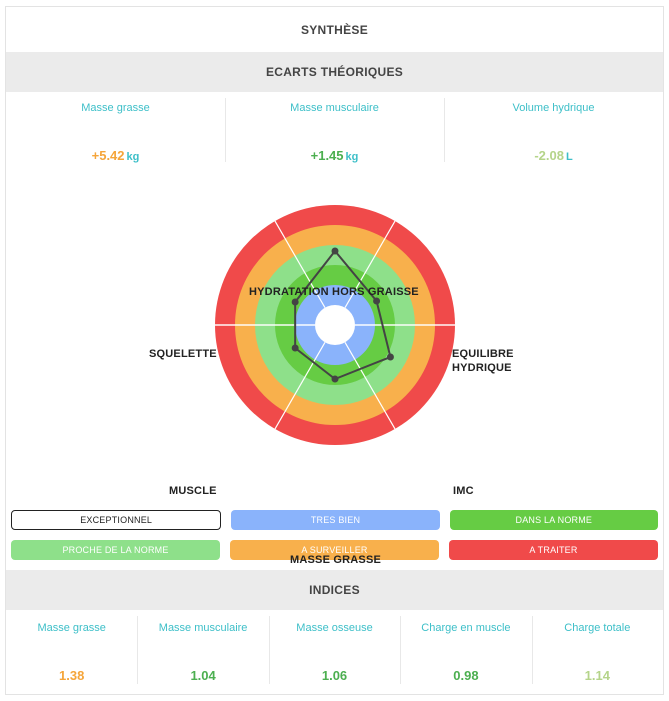 The width and height of the screenshot is (669, 701). Describe the element at coordinates (334, 72) in the screenshot. I see `ecarts-header: ECARTS THÉORIQUES` at that location.